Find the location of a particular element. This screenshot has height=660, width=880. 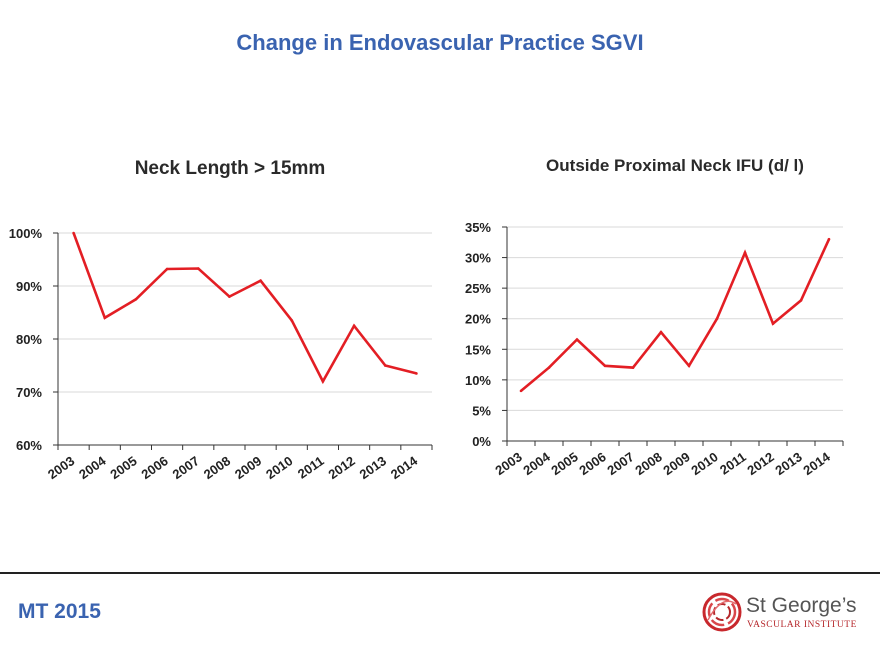

outside-ifu-xtick-label: 2013 is located at coordinates (788, 463).